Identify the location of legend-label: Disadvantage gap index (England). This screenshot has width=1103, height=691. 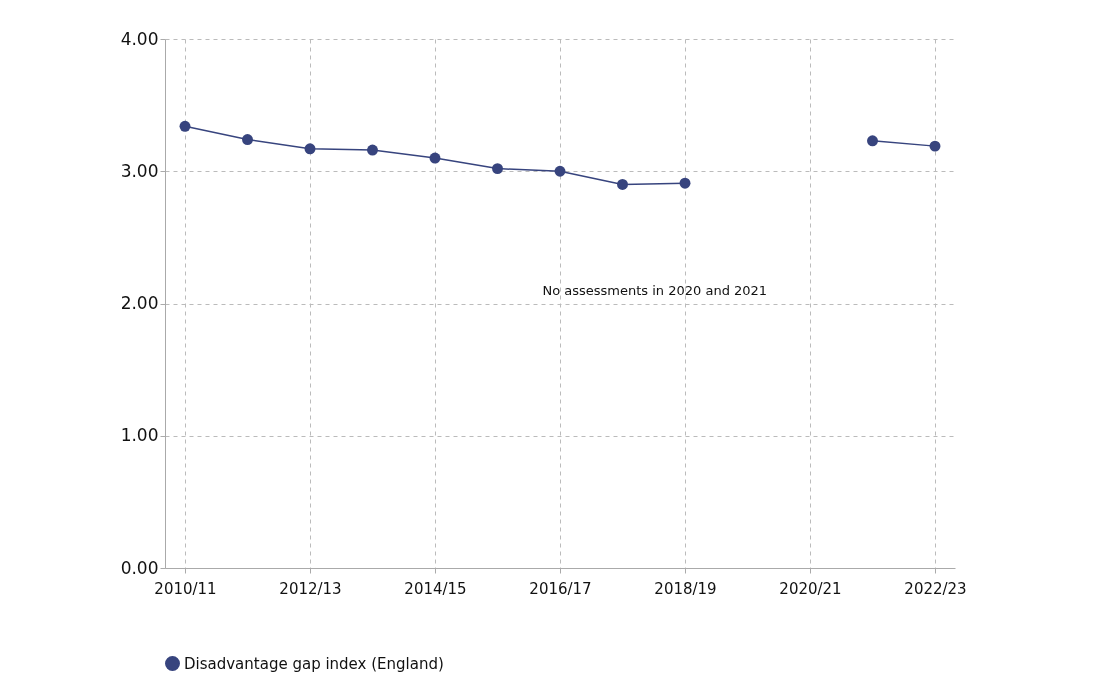
(314, 663).